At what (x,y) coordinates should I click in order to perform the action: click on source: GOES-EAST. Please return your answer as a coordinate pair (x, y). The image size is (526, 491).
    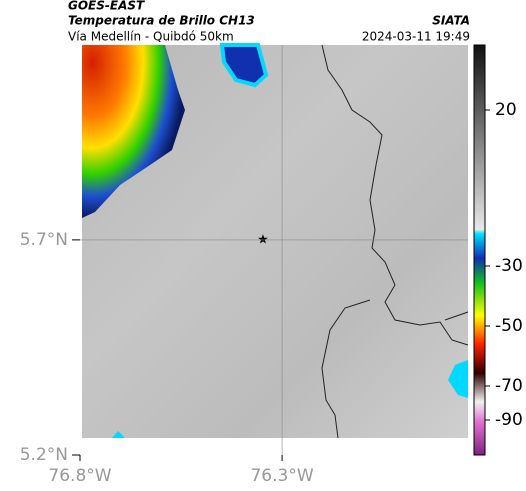
    Looking at the image, I should click on (106, 6).